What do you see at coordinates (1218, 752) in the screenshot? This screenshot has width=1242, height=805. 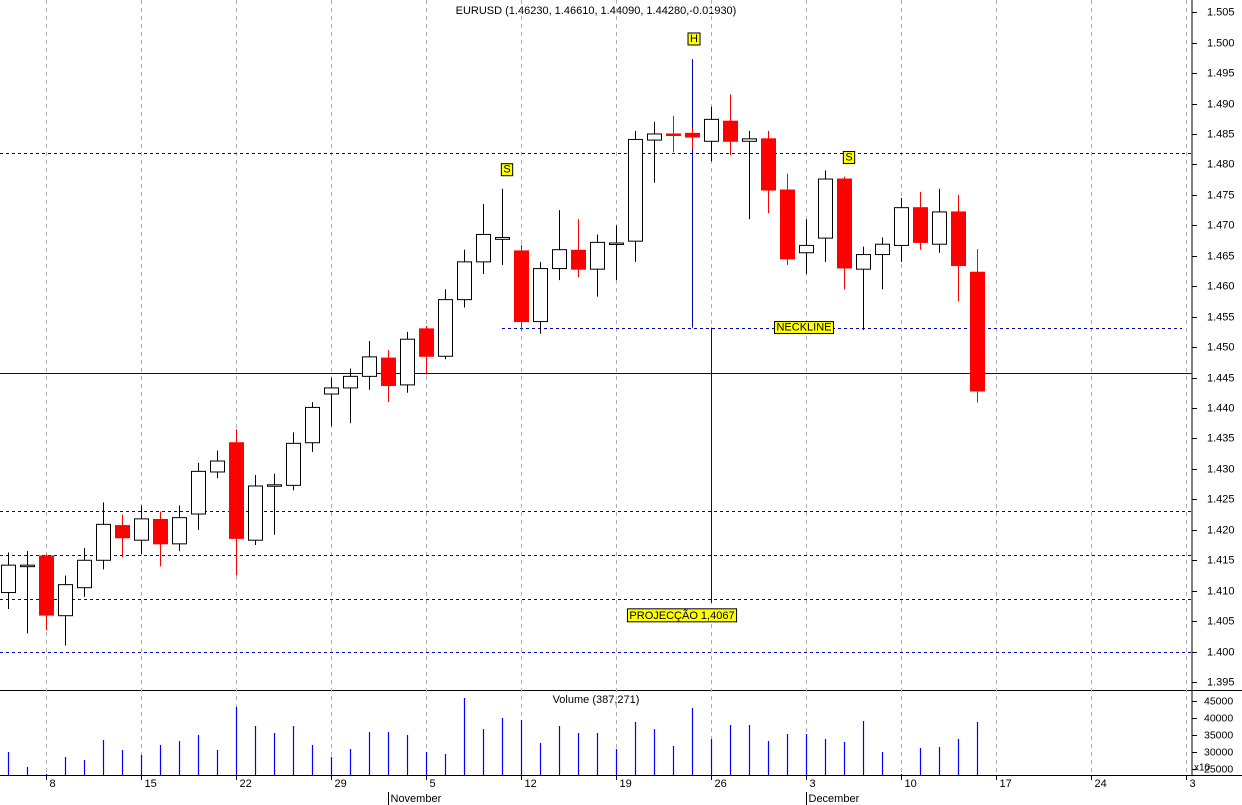 I see `volume-y-tick-label: 30000` at bounding box center [1218, 752].